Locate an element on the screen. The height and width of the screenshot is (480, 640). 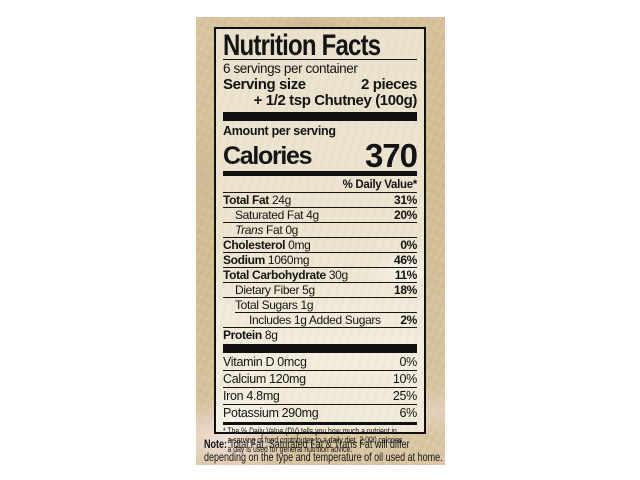
vitamin-name: Potassium is located at coordinates (251, 412).